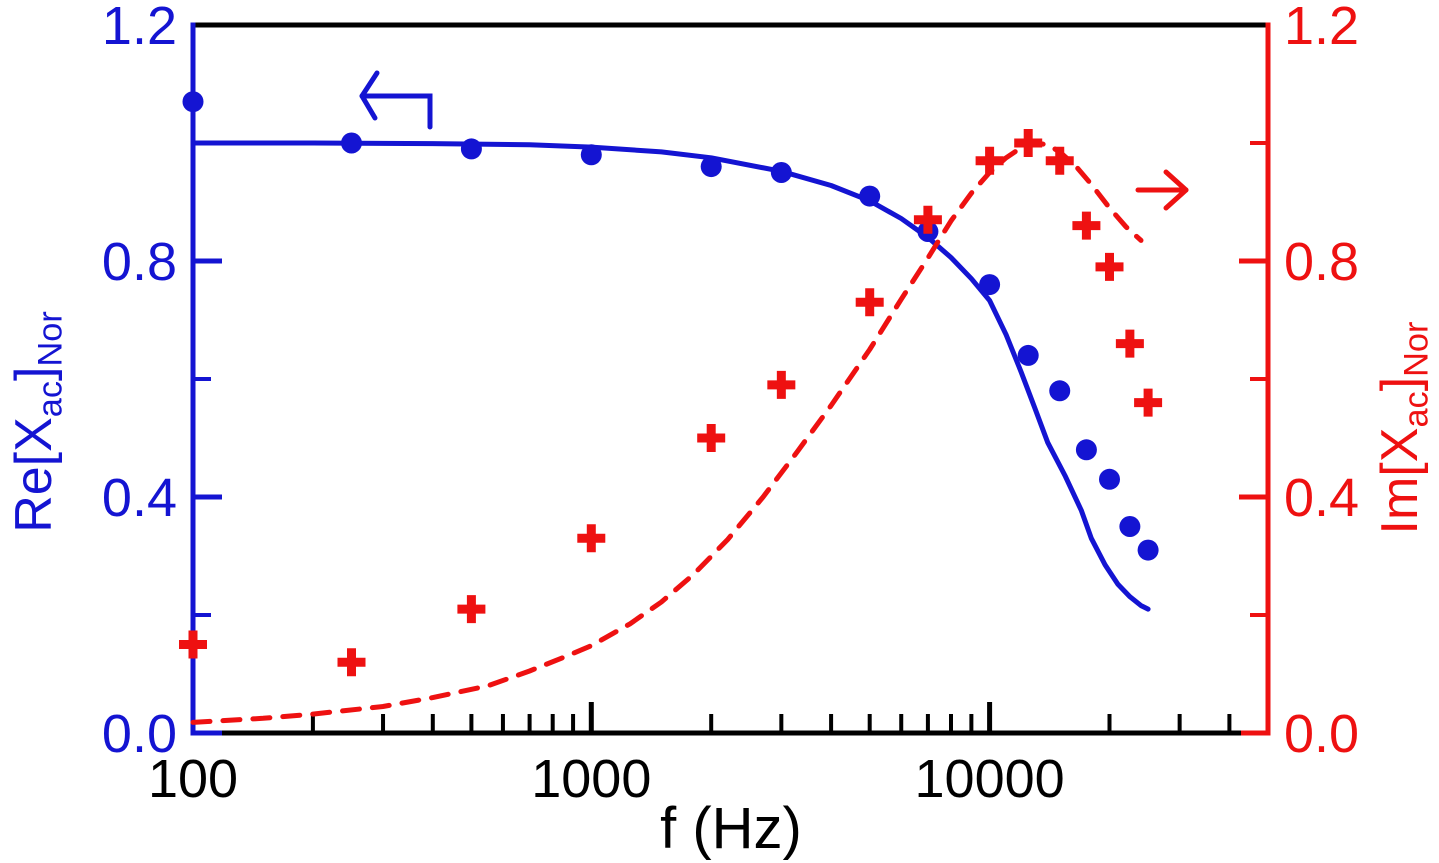 Image resolution: width=1439 pixels, height=863 pixels. I want to click on left-axis-pointer-arrow-shaft, so click(396, 111).